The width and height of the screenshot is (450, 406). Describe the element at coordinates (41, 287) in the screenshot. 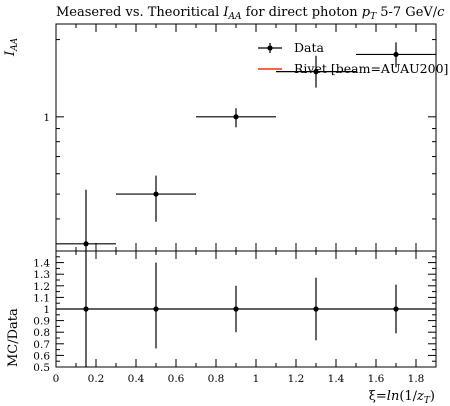

I see `ratio-y-tick-label: 1.2` at that location.